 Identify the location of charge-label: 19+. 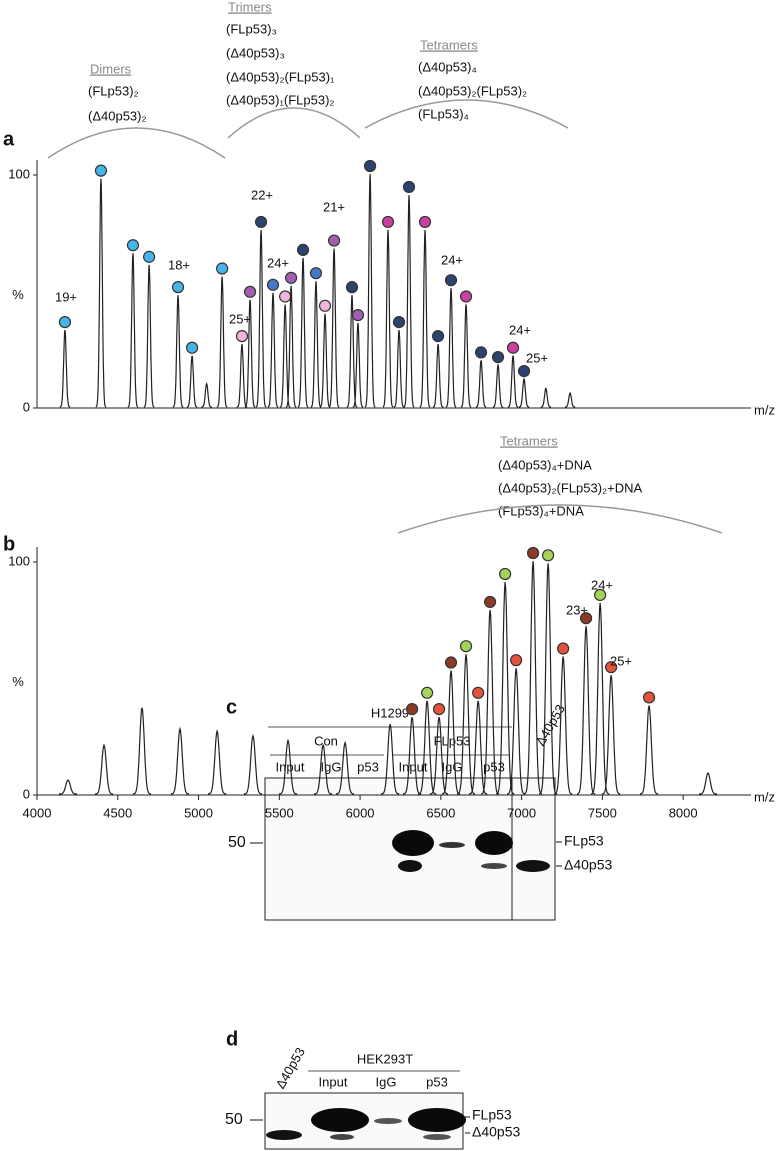
(66, 296).